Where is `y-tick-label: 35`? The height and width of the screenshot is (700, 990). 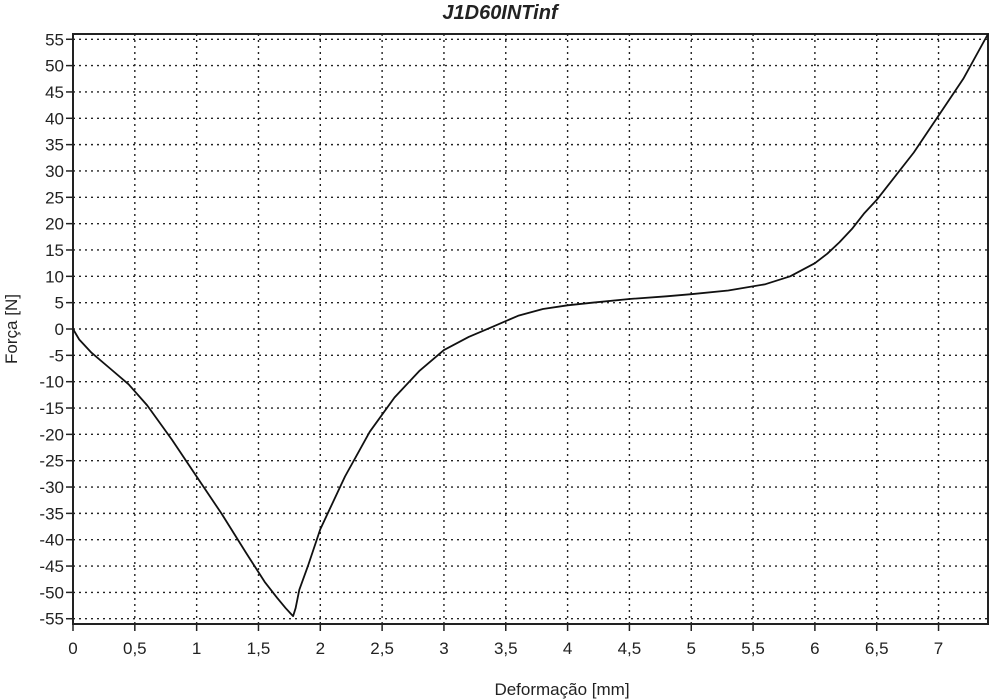 y-tick-label: 35 is located at coordinates (54, 145).